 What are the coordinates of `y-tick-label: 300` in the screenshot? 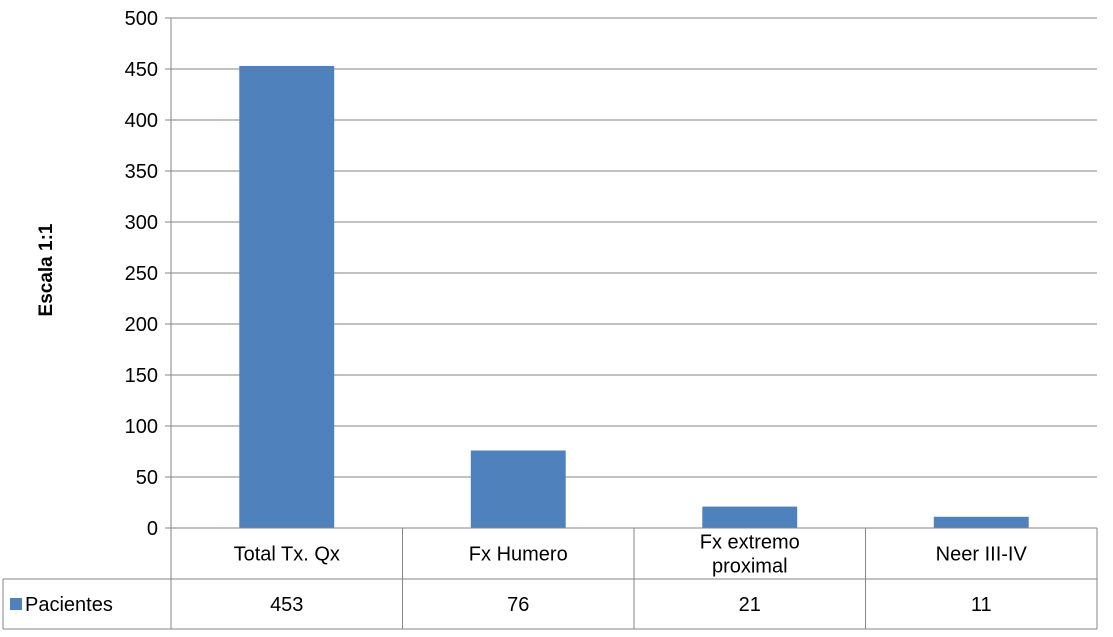 It's located at (141, 223).